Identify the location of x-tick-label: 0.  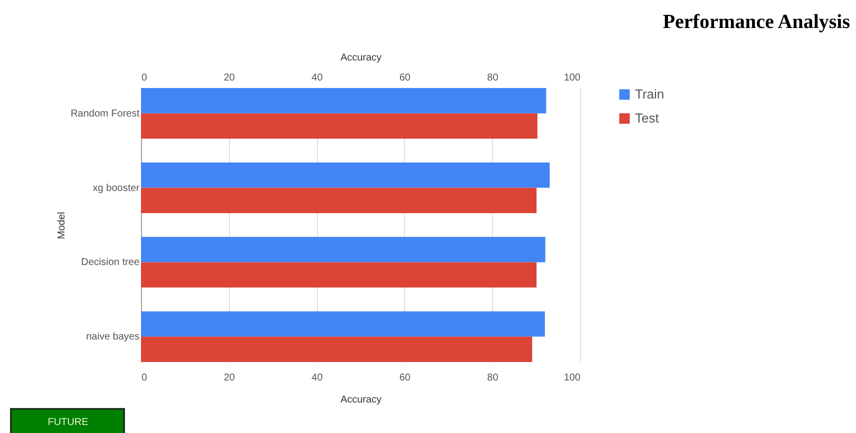
(145, 378).